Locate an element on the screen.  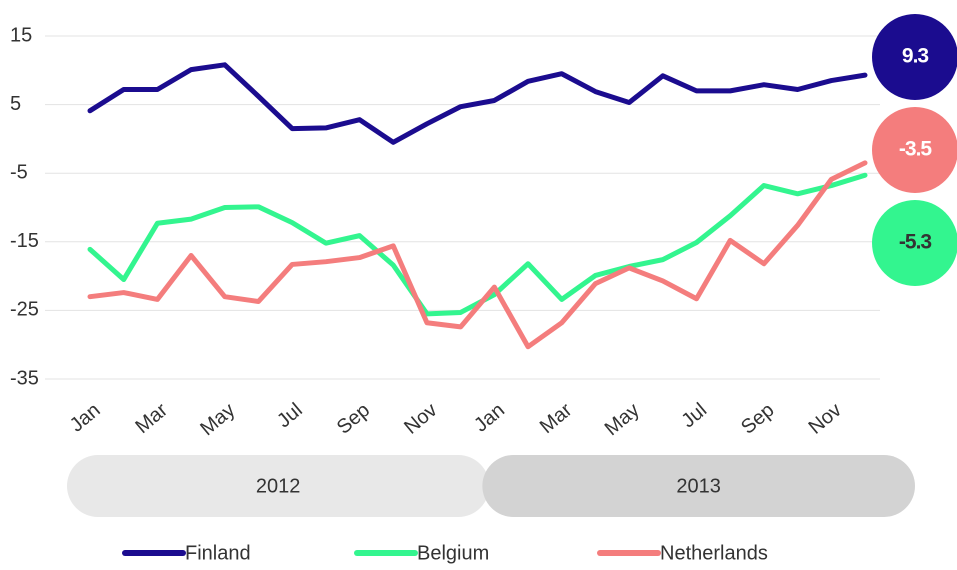
y-tick-label: -35 is located at coordinates (24, 378).